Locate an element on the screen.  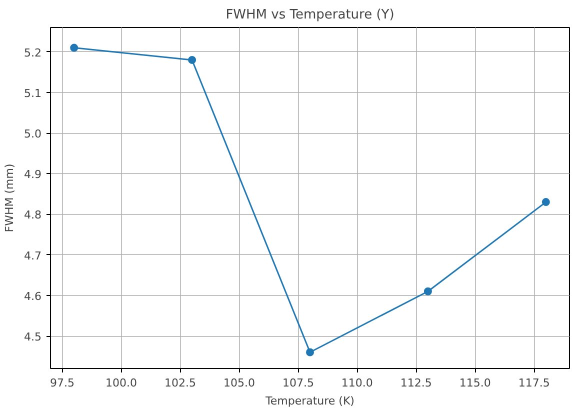
x-axis-title: Temperature (K) is located at coordinates (309, 401).